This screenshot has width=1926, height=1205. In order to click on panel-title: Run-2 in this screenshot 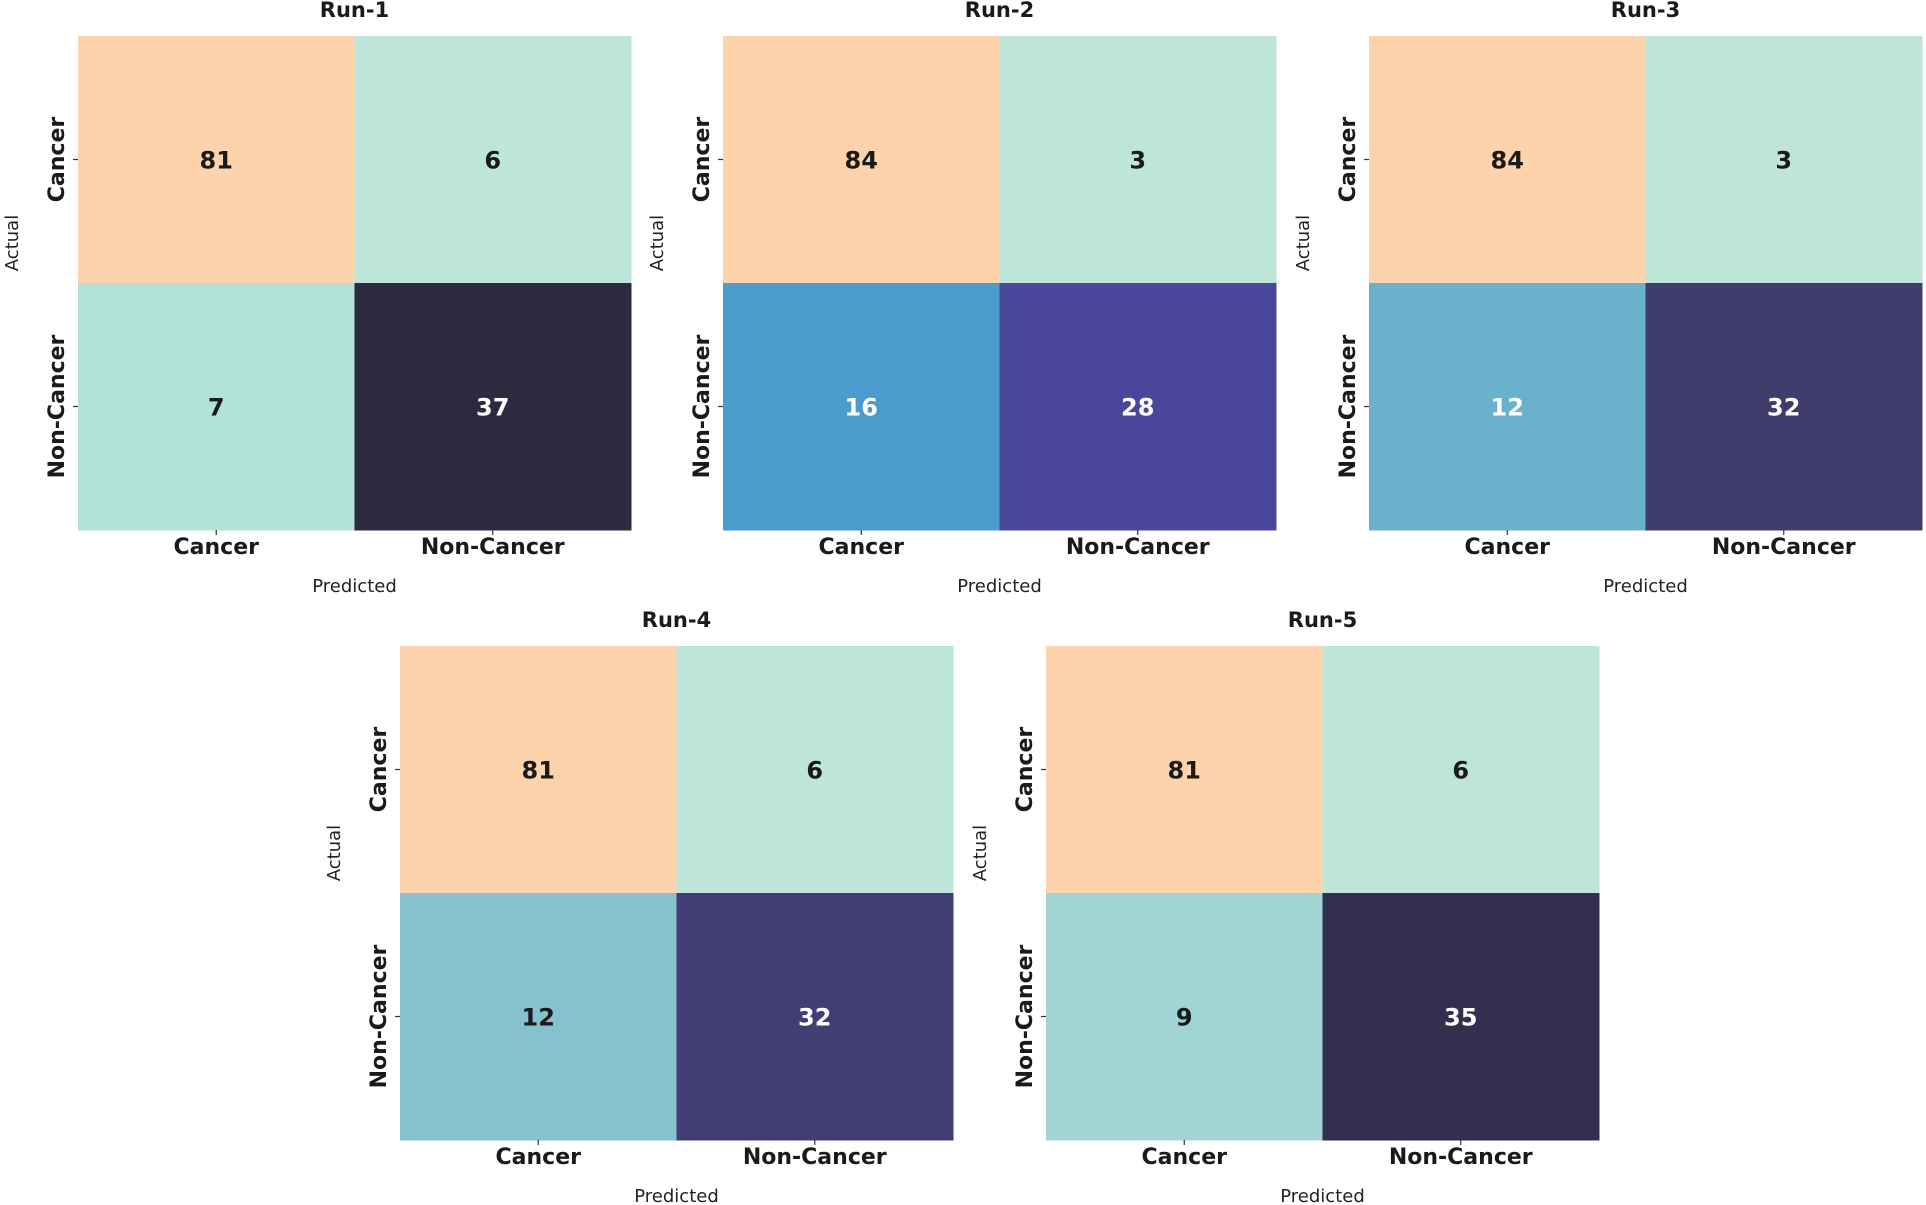, I will do `click(999, 11)`.